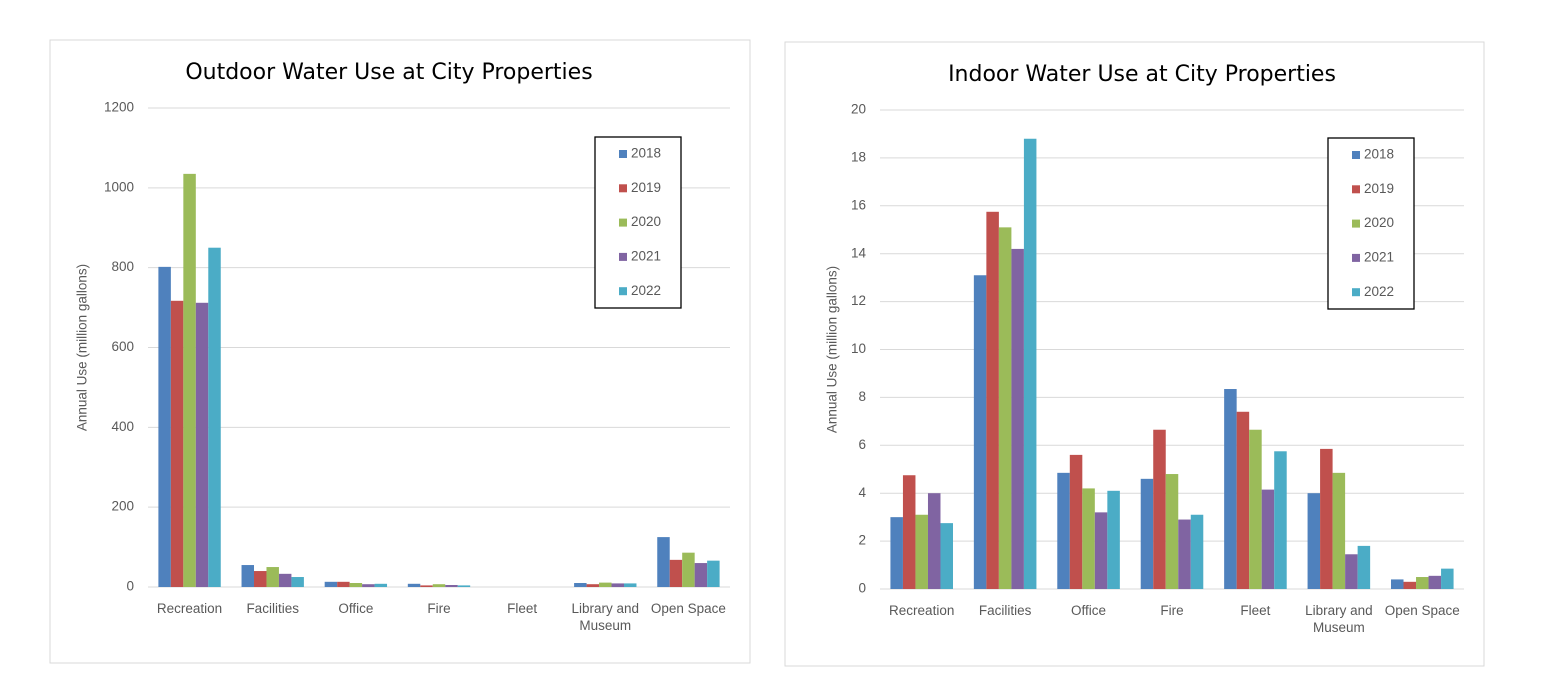 The height and width of the screenshot is (682, 1546). I want to click on y-tick-label: 4, so click(862, 492).